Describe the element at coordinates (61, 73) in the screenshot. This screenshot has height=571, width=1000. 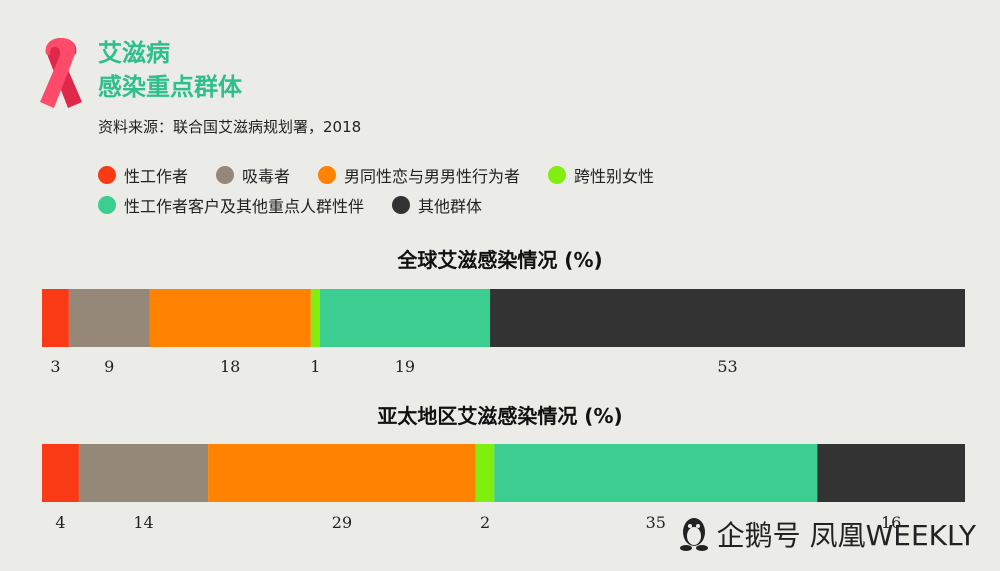
I see `red-ribbon-icon` at that location.